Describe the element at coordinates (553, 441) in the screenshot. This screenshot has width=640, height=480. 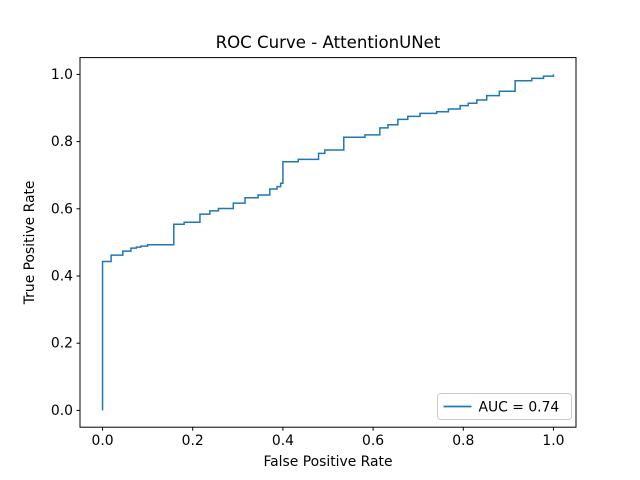
I see `x-tick-label: 1.0` at that location.